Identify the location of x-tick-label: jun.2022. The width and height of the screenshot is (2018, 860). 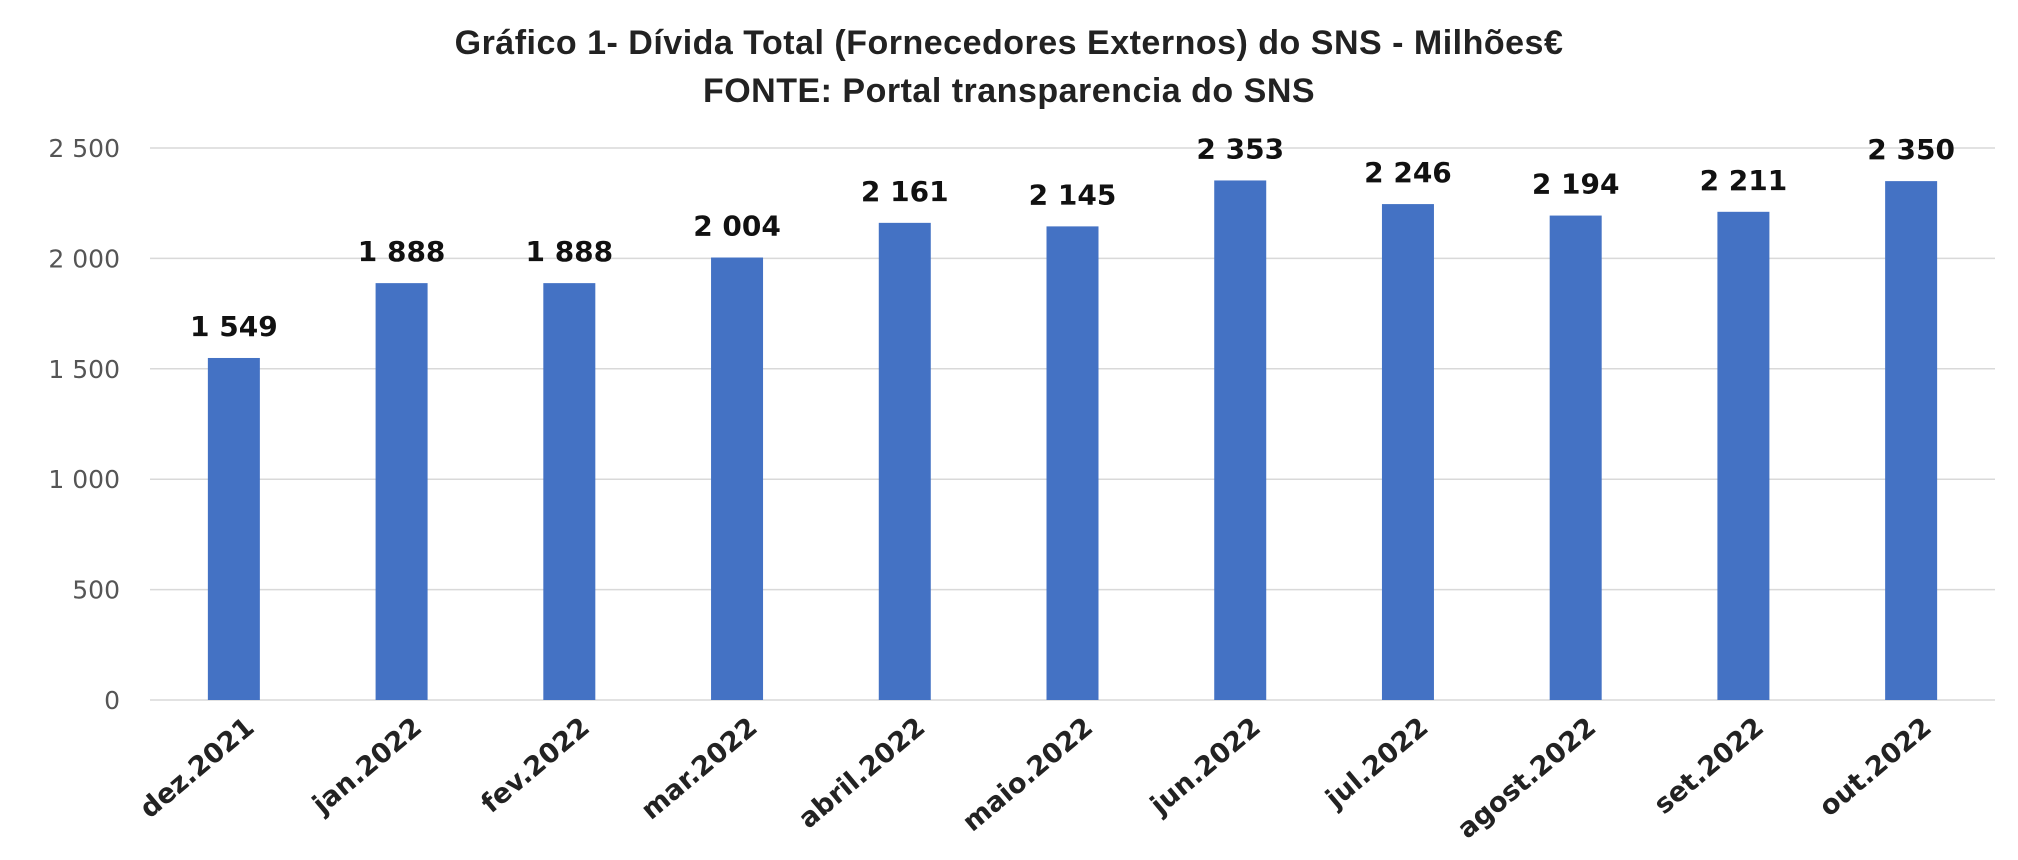
(1205, 767).